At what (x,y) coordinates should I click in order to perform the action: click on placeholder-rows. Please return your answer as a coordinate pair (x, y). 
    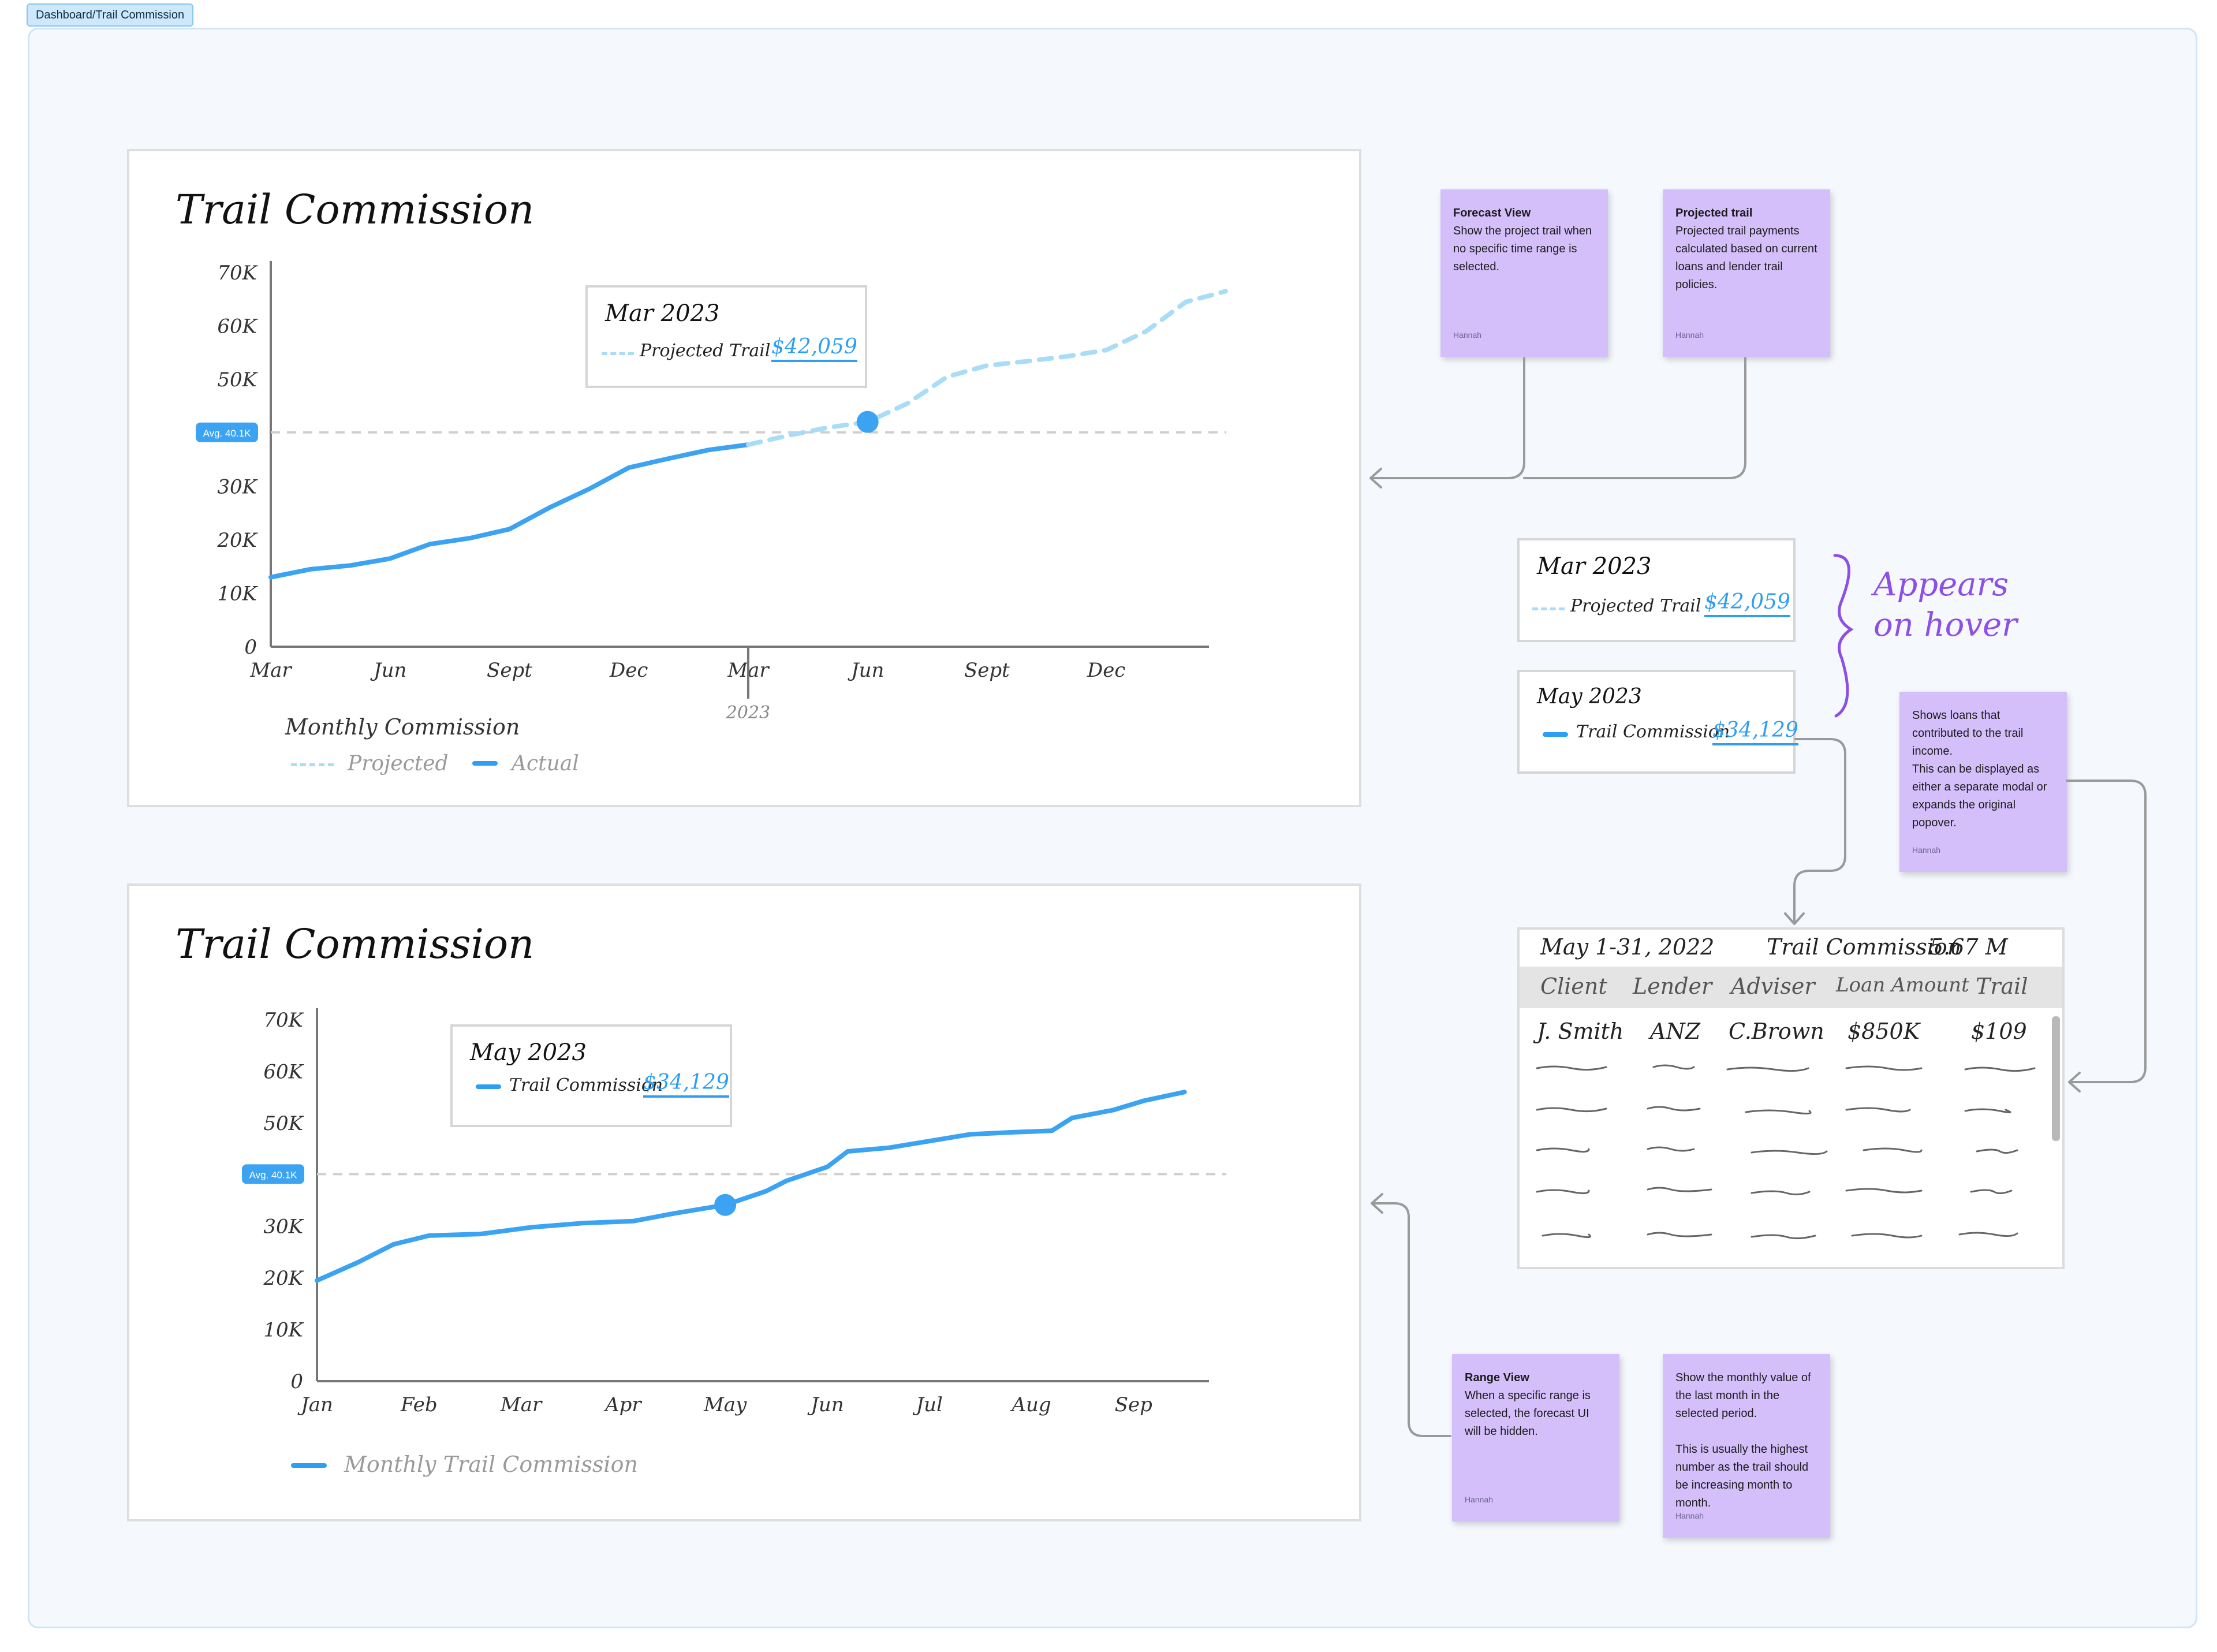
    Looking at the image, I should click on (1798, 1128).